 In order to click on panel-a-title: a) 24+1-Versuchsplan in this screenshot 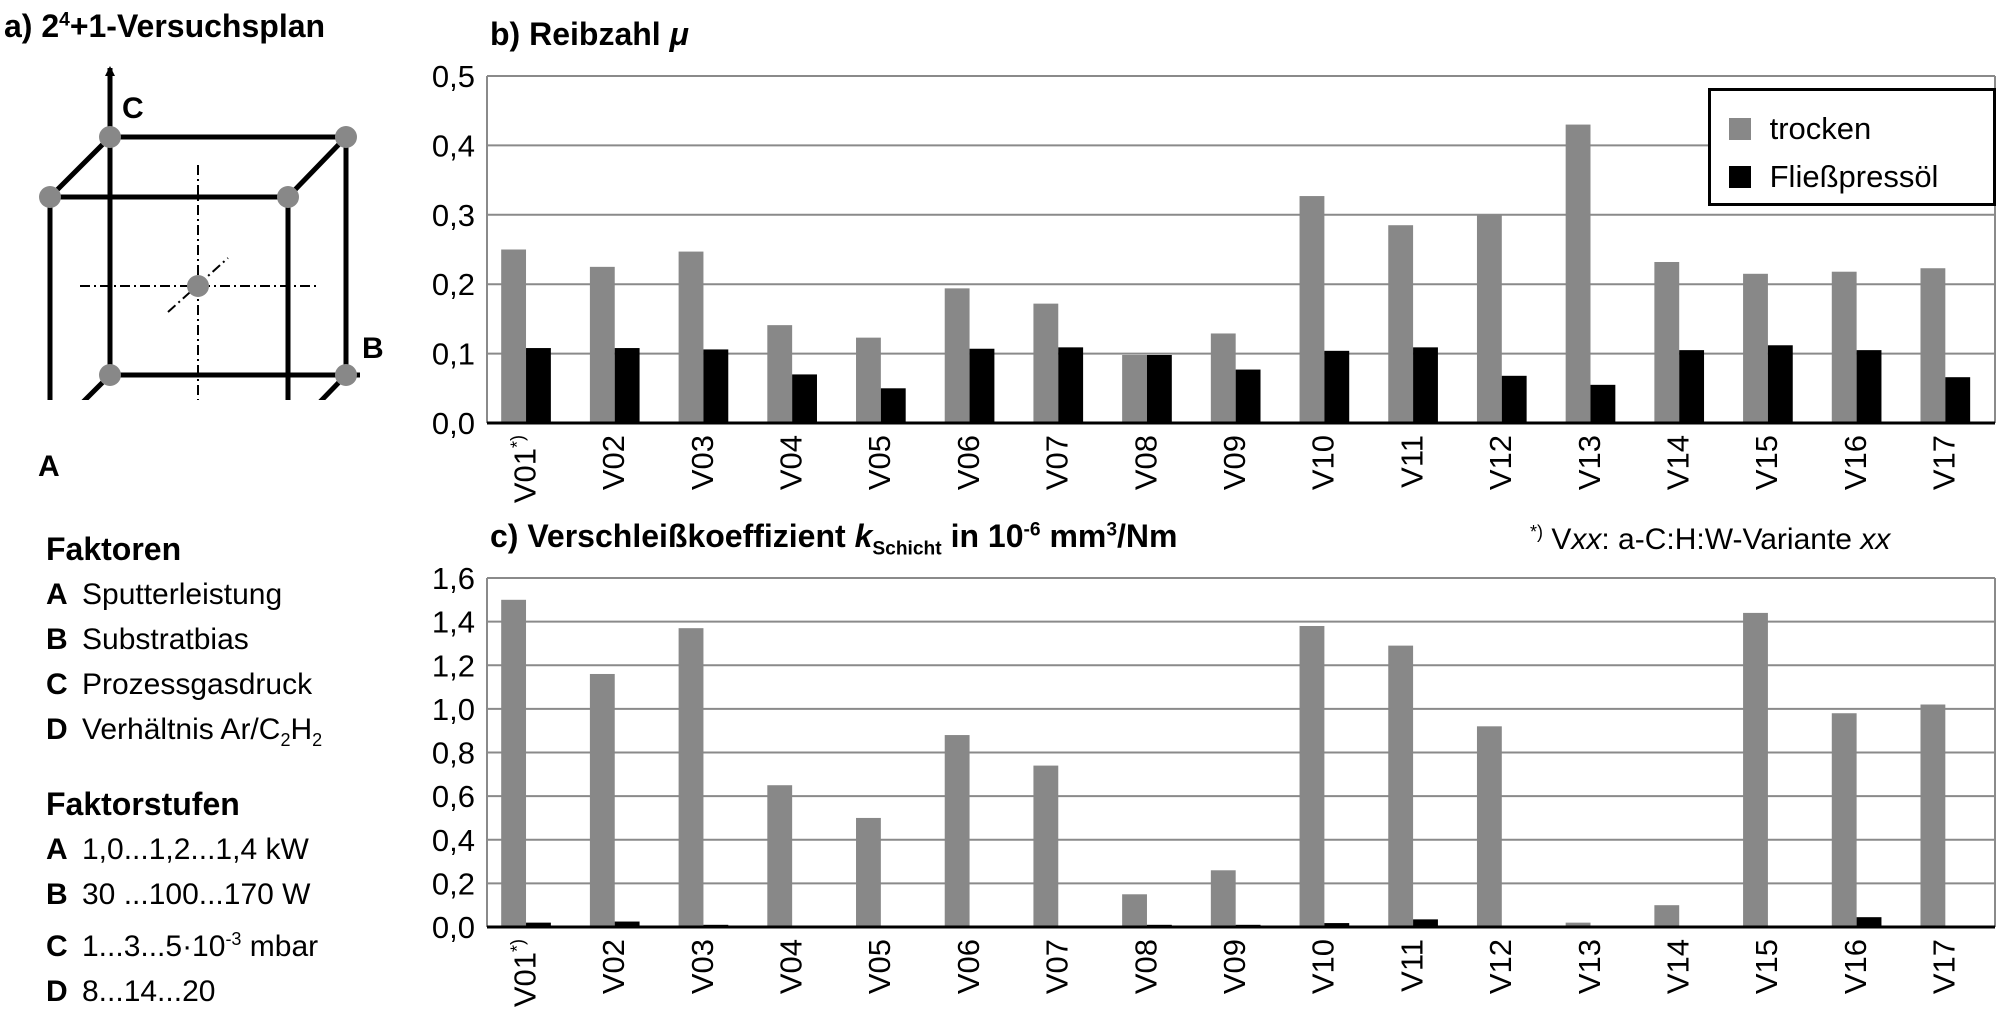, I will do `click(165, 26)`.